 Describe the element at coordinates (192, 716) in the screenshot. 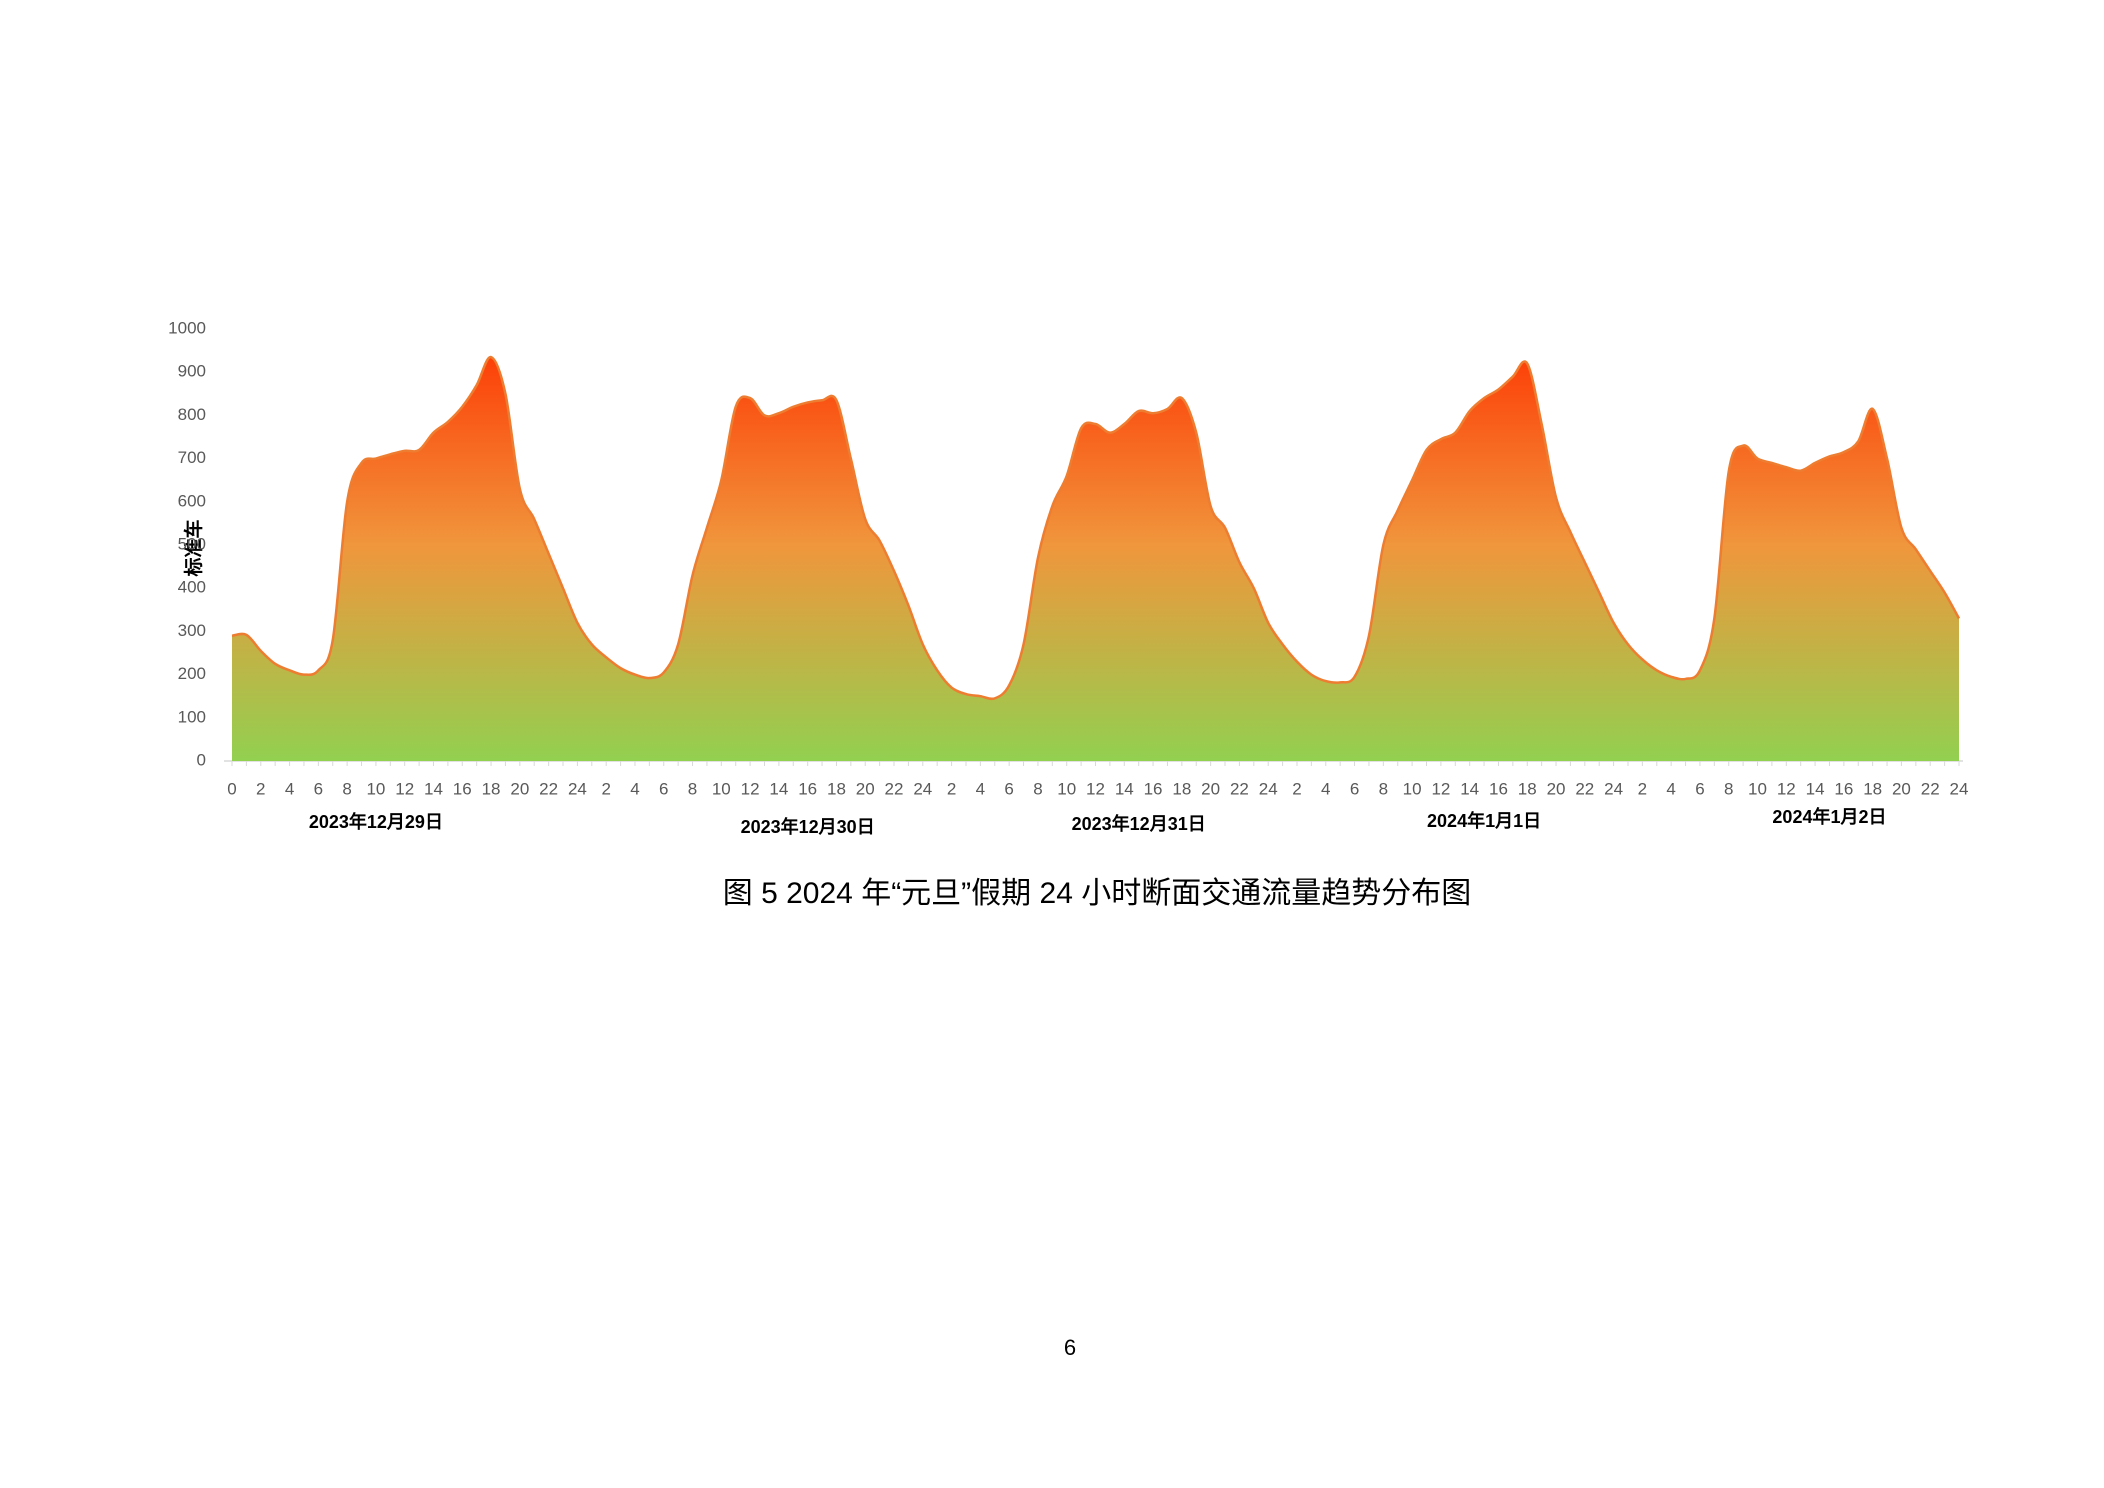

I see `y-tick-label: 100` at that location.